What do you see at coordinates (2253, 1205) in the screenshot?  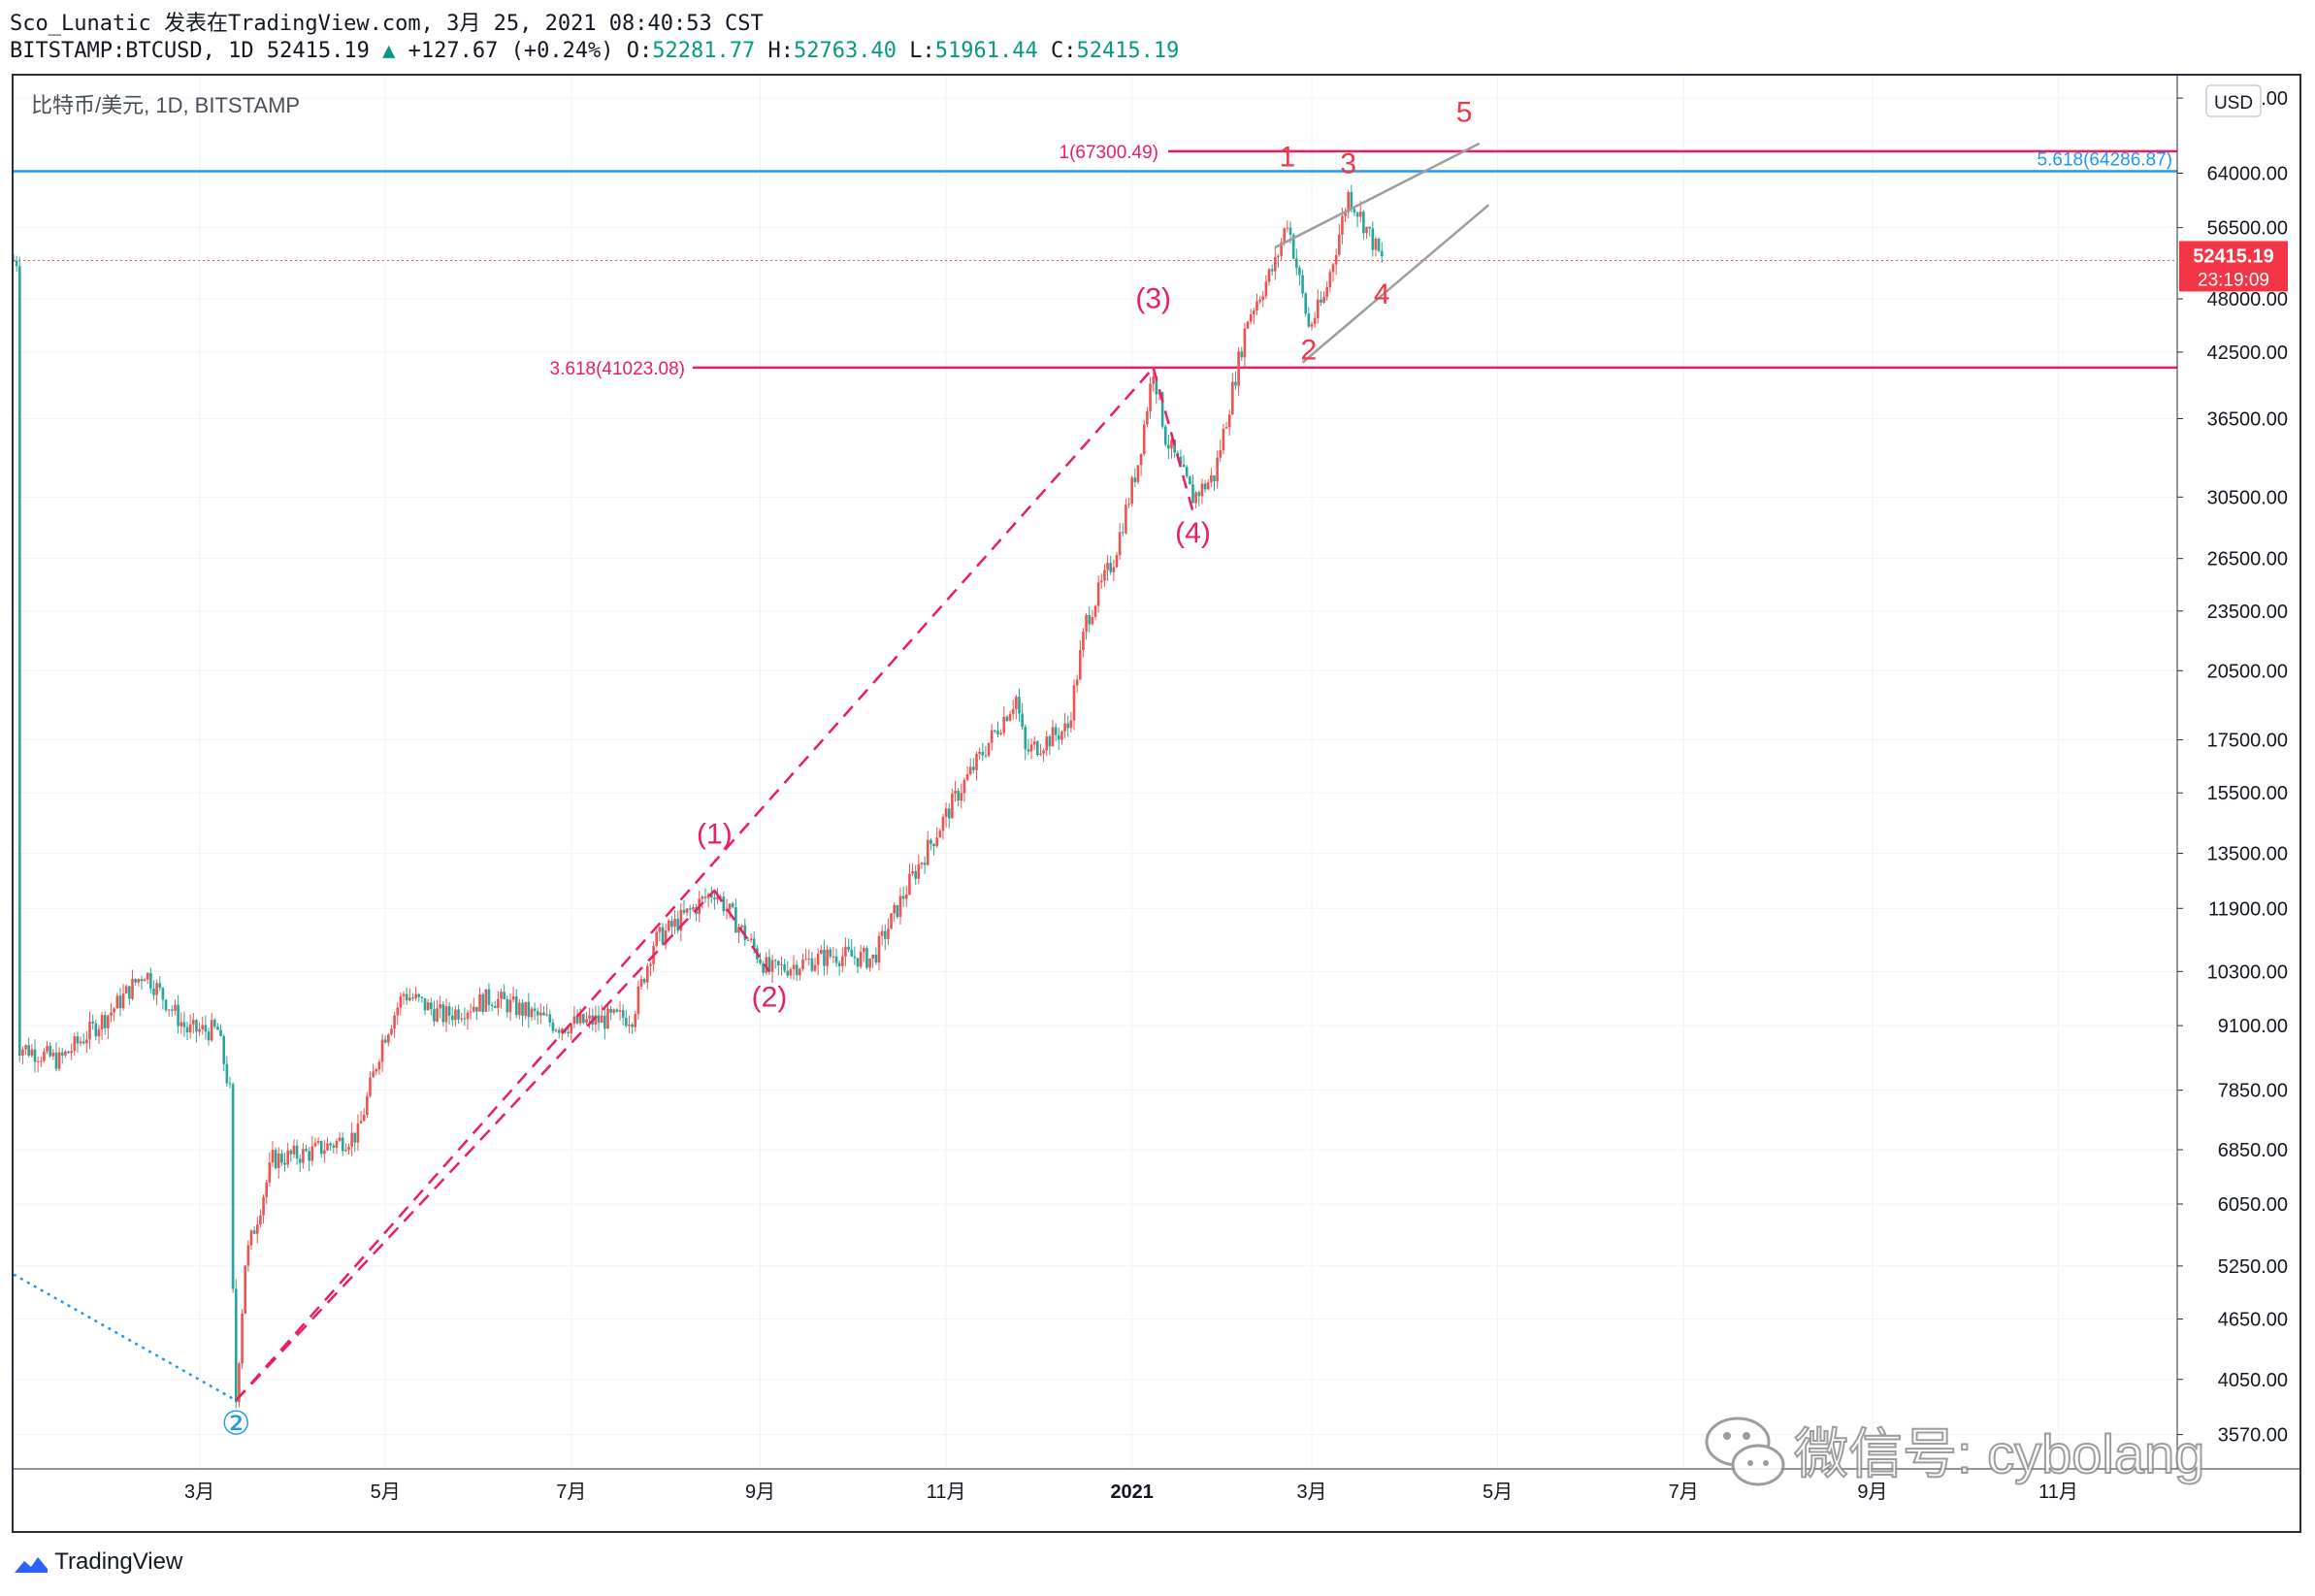 I see `y-tick-label: 6050.00` at bounding box center [2253, 1205].